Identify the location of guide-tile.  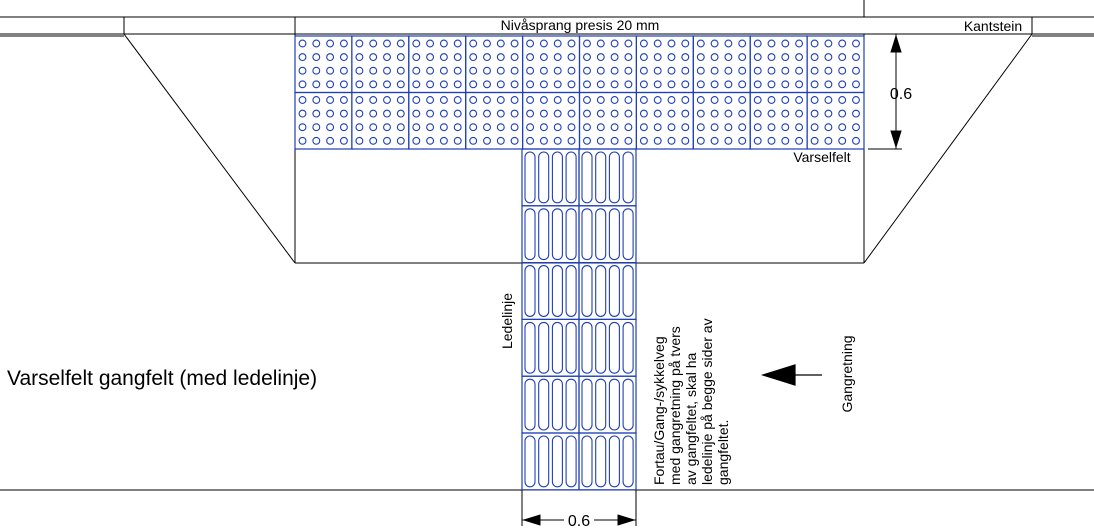
(550, 291).